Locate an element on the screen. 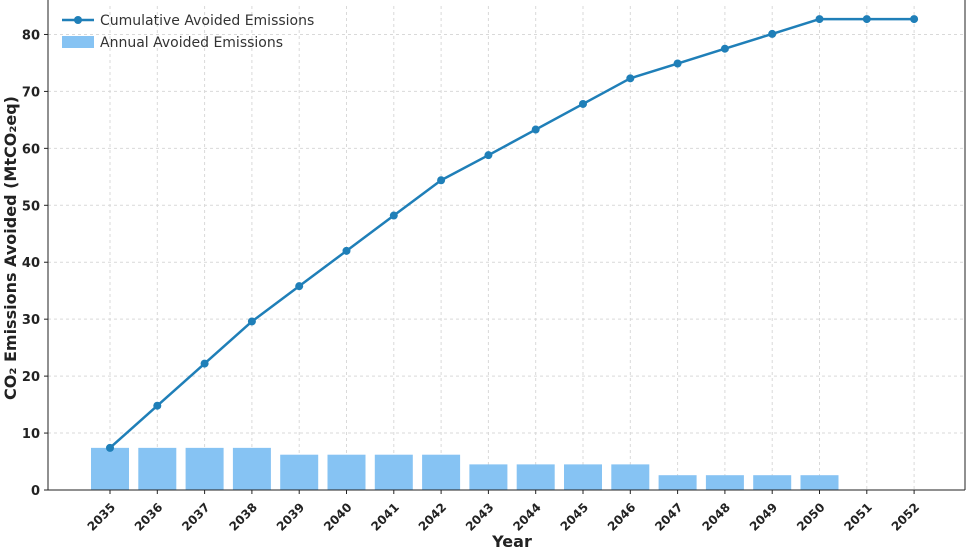 The image size is (969, 550). point-cumulative-2040 is located at coordinates (346, 250).